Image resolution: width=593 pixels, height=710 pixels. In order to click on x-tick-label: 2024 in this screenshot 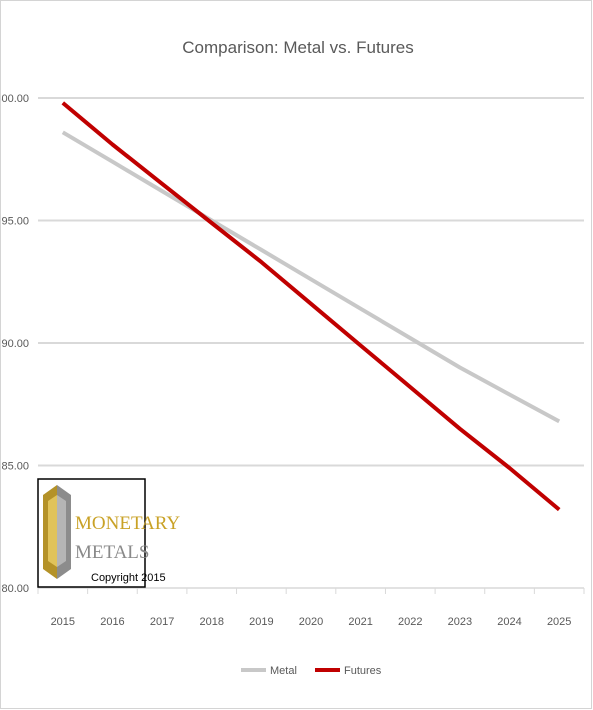, I will do `click(509, 622)`.